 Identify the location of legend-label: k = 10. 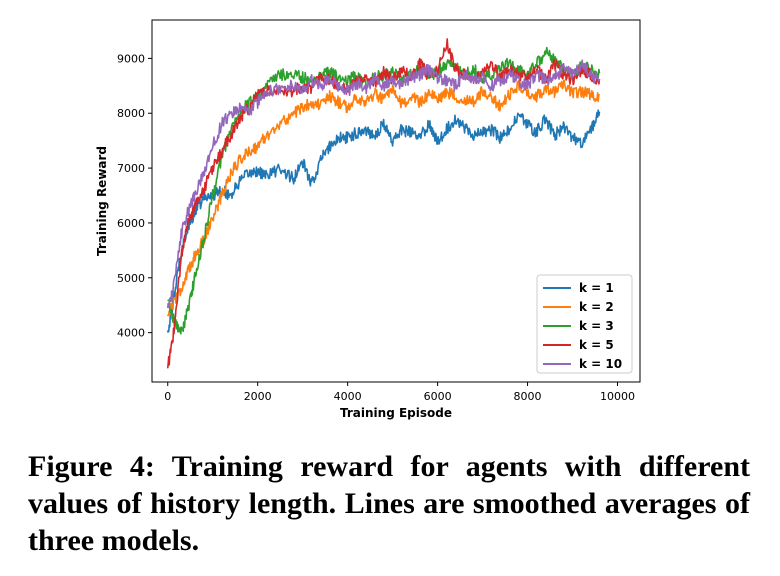
(600, 364).